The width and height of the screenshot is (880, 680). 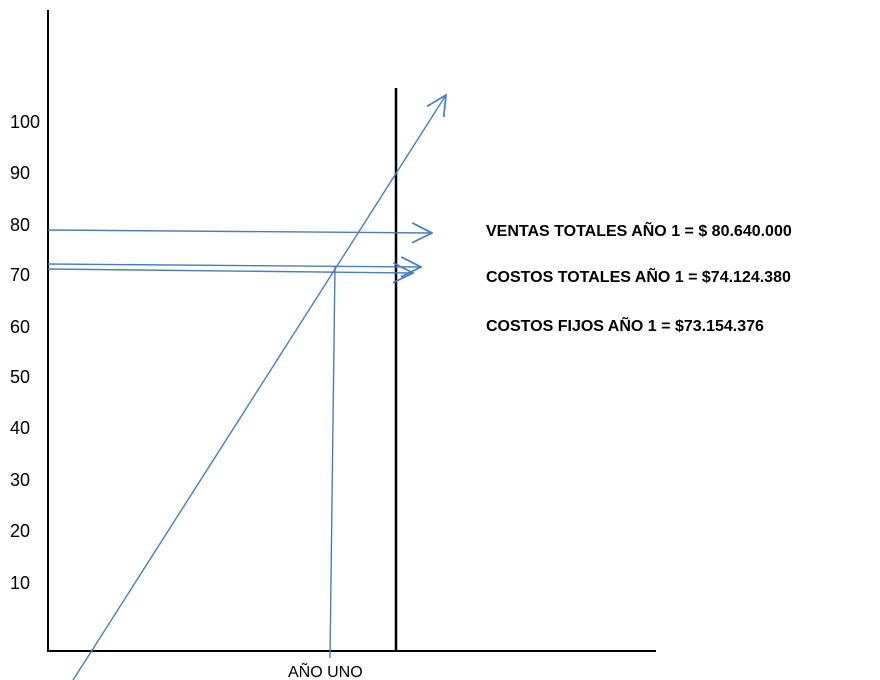 What do you see at coordinates (234, 265) in the screenshot?
I see `total-costs-level-arrow` at bounding box center [234, 265].